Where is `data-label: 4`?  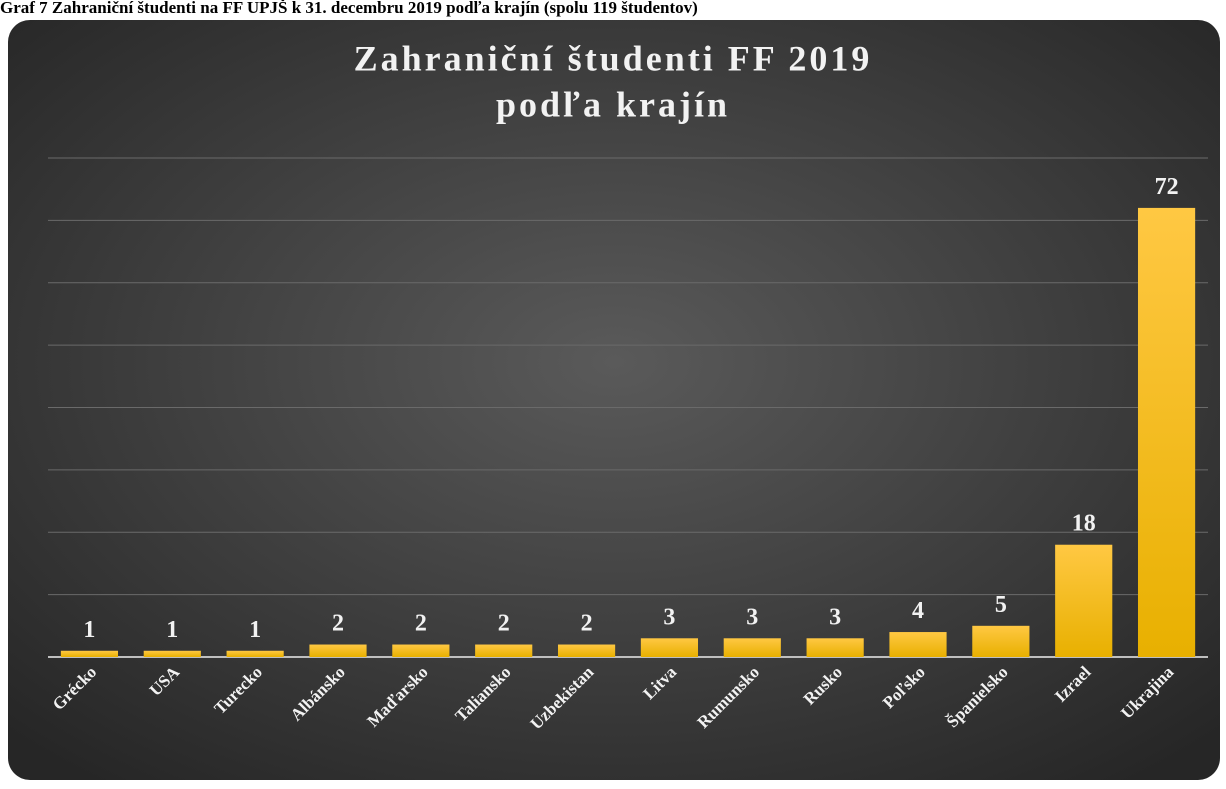
data-label: 4 is located at coordinates (918, 611).